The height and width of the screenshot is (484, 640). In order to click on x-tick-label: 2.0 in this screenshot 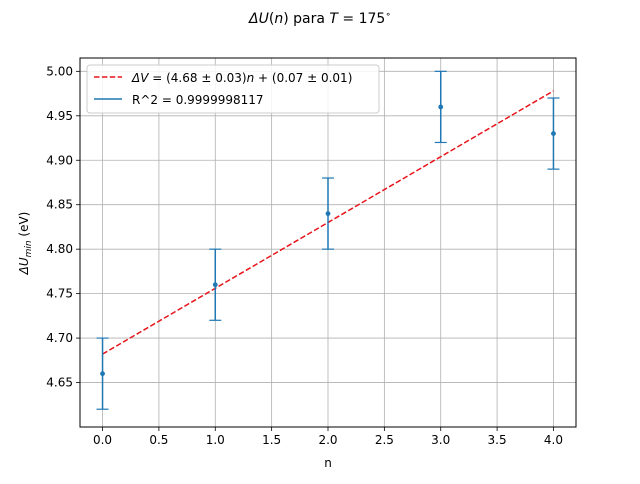, I will do `click(327, 440)`.